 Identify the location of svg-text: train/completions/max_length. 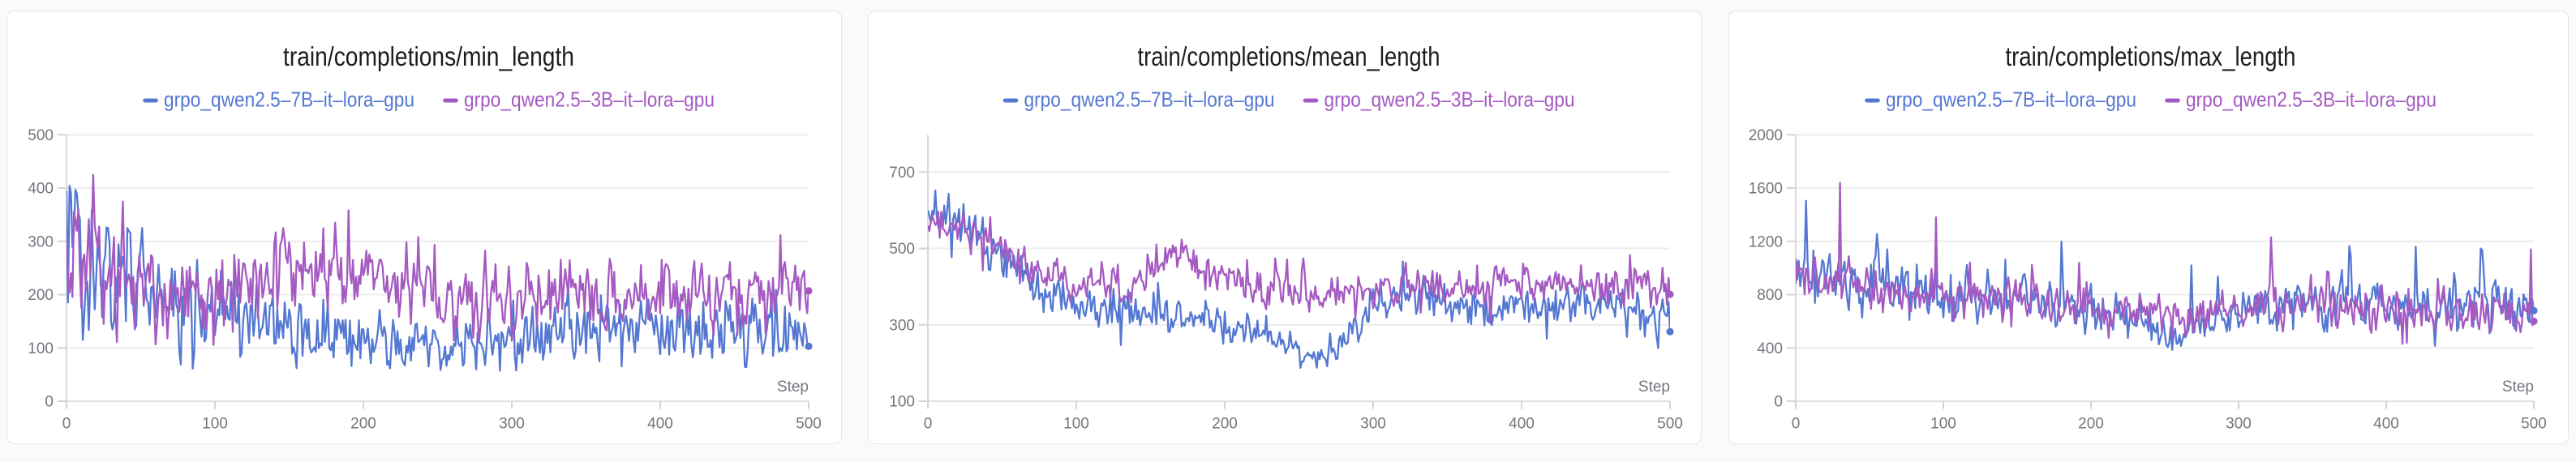
(2151, 56).